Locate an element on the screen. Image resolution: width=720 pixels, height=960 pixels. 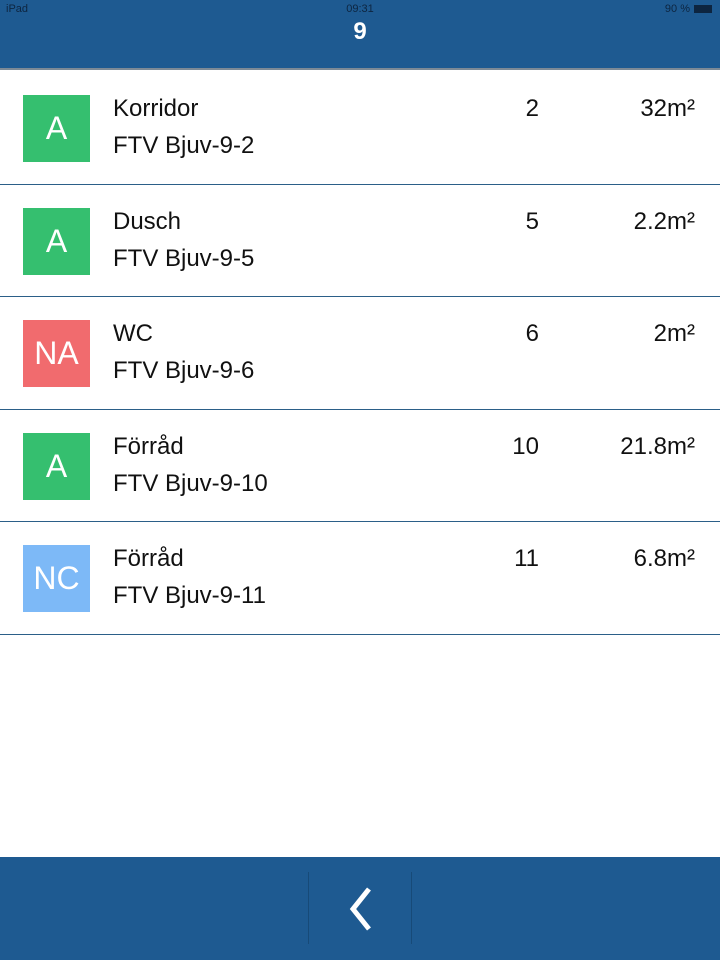
room-name: Korridor is located at coordinates (156, 108).